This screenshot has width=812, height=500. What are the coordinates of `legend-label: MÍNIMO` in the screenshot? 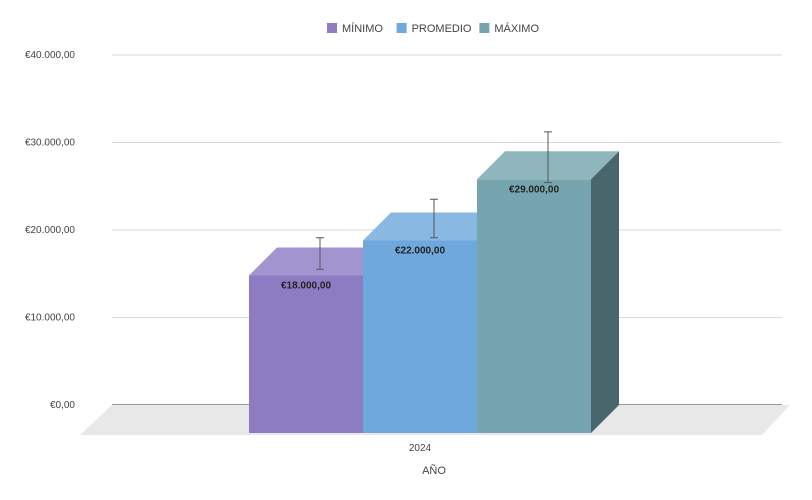 It's located at (362, 28).